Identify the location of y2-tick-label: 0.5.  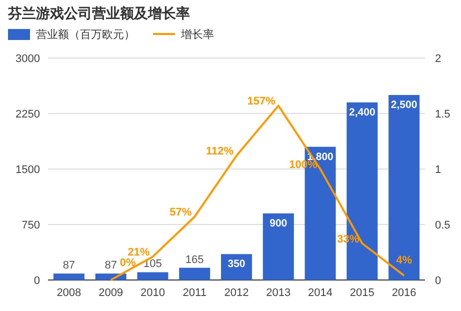
(442, 226).